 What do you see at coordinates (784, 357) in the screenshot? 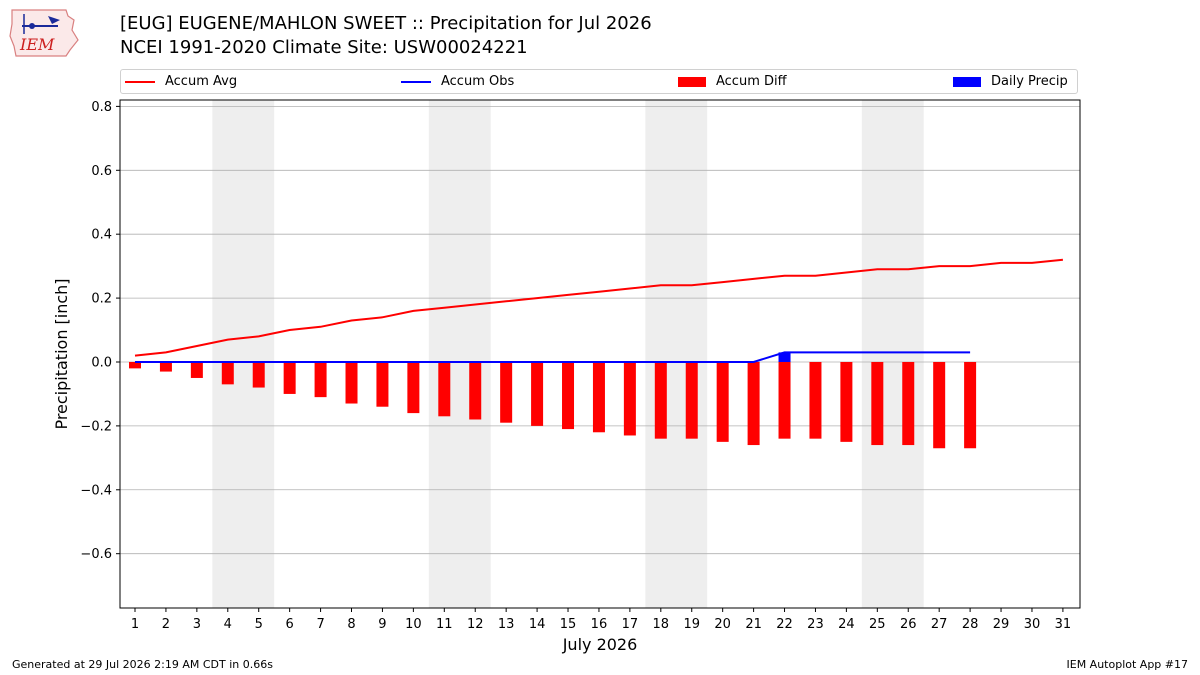
I see `daily-precip-bar` at bounding box center [784, 357].